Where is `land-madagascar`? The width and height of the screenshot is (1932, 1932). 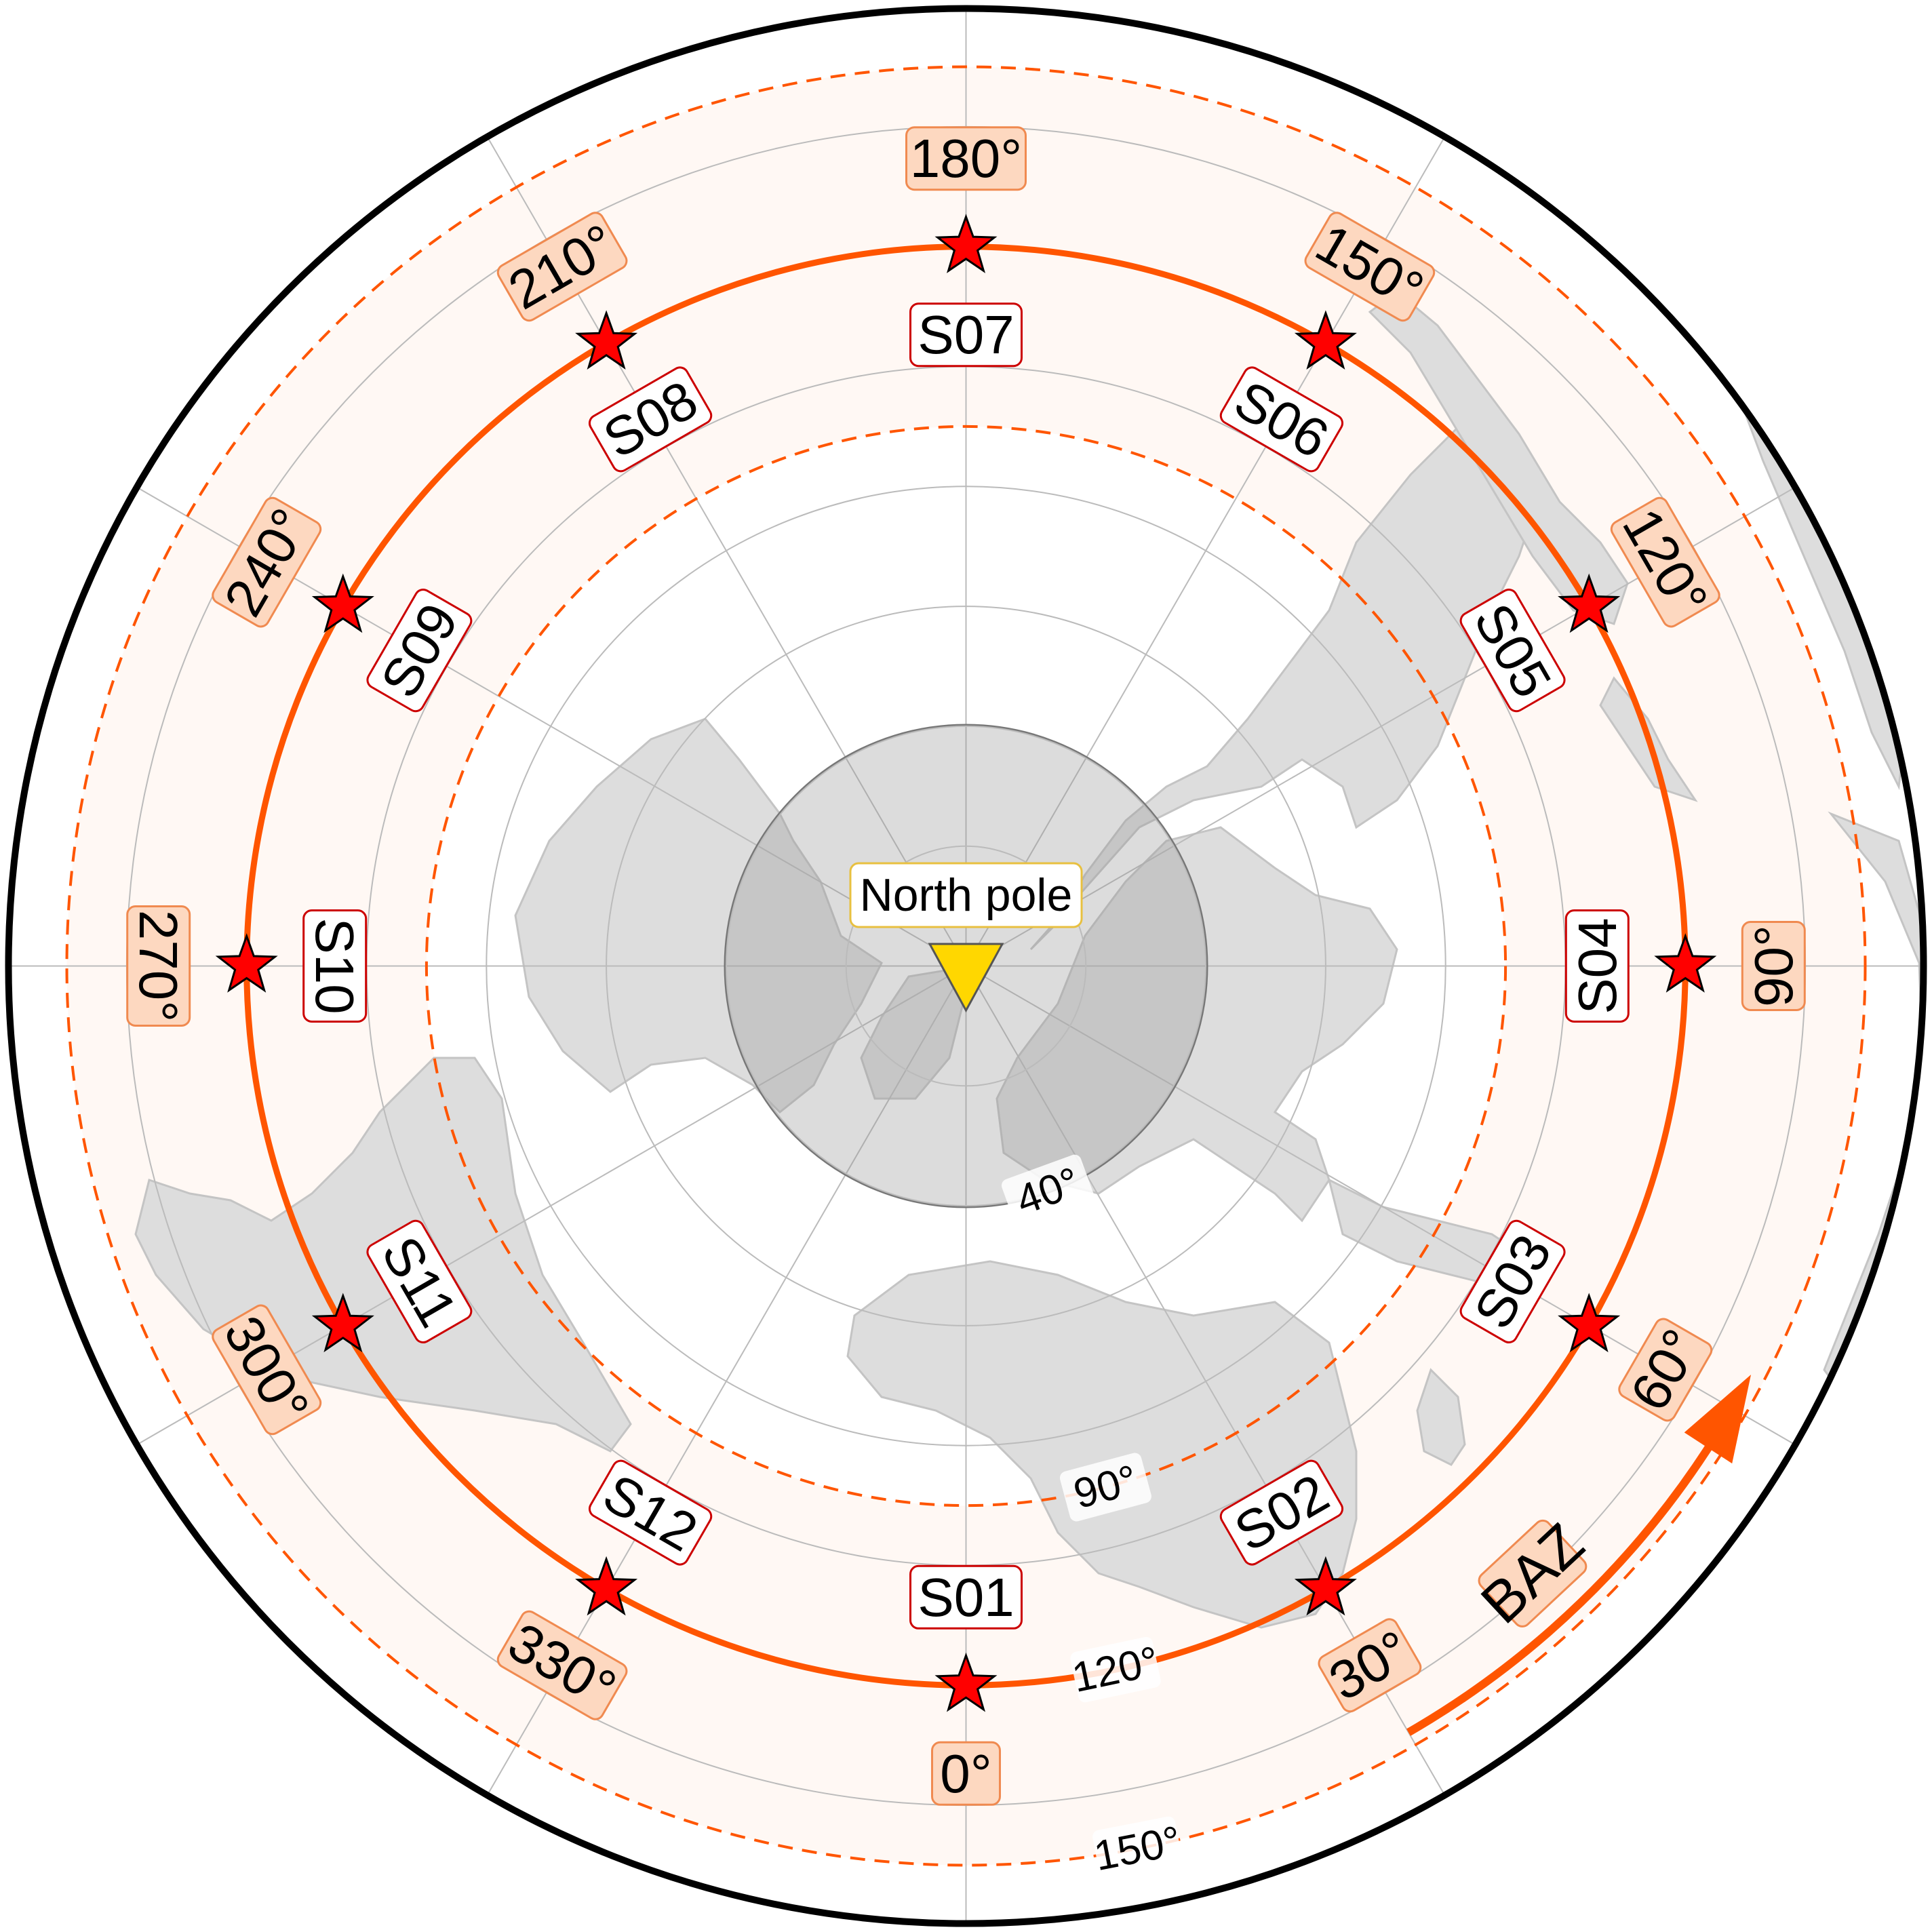
land-madagascar is located at coordinates (1441, 1417).